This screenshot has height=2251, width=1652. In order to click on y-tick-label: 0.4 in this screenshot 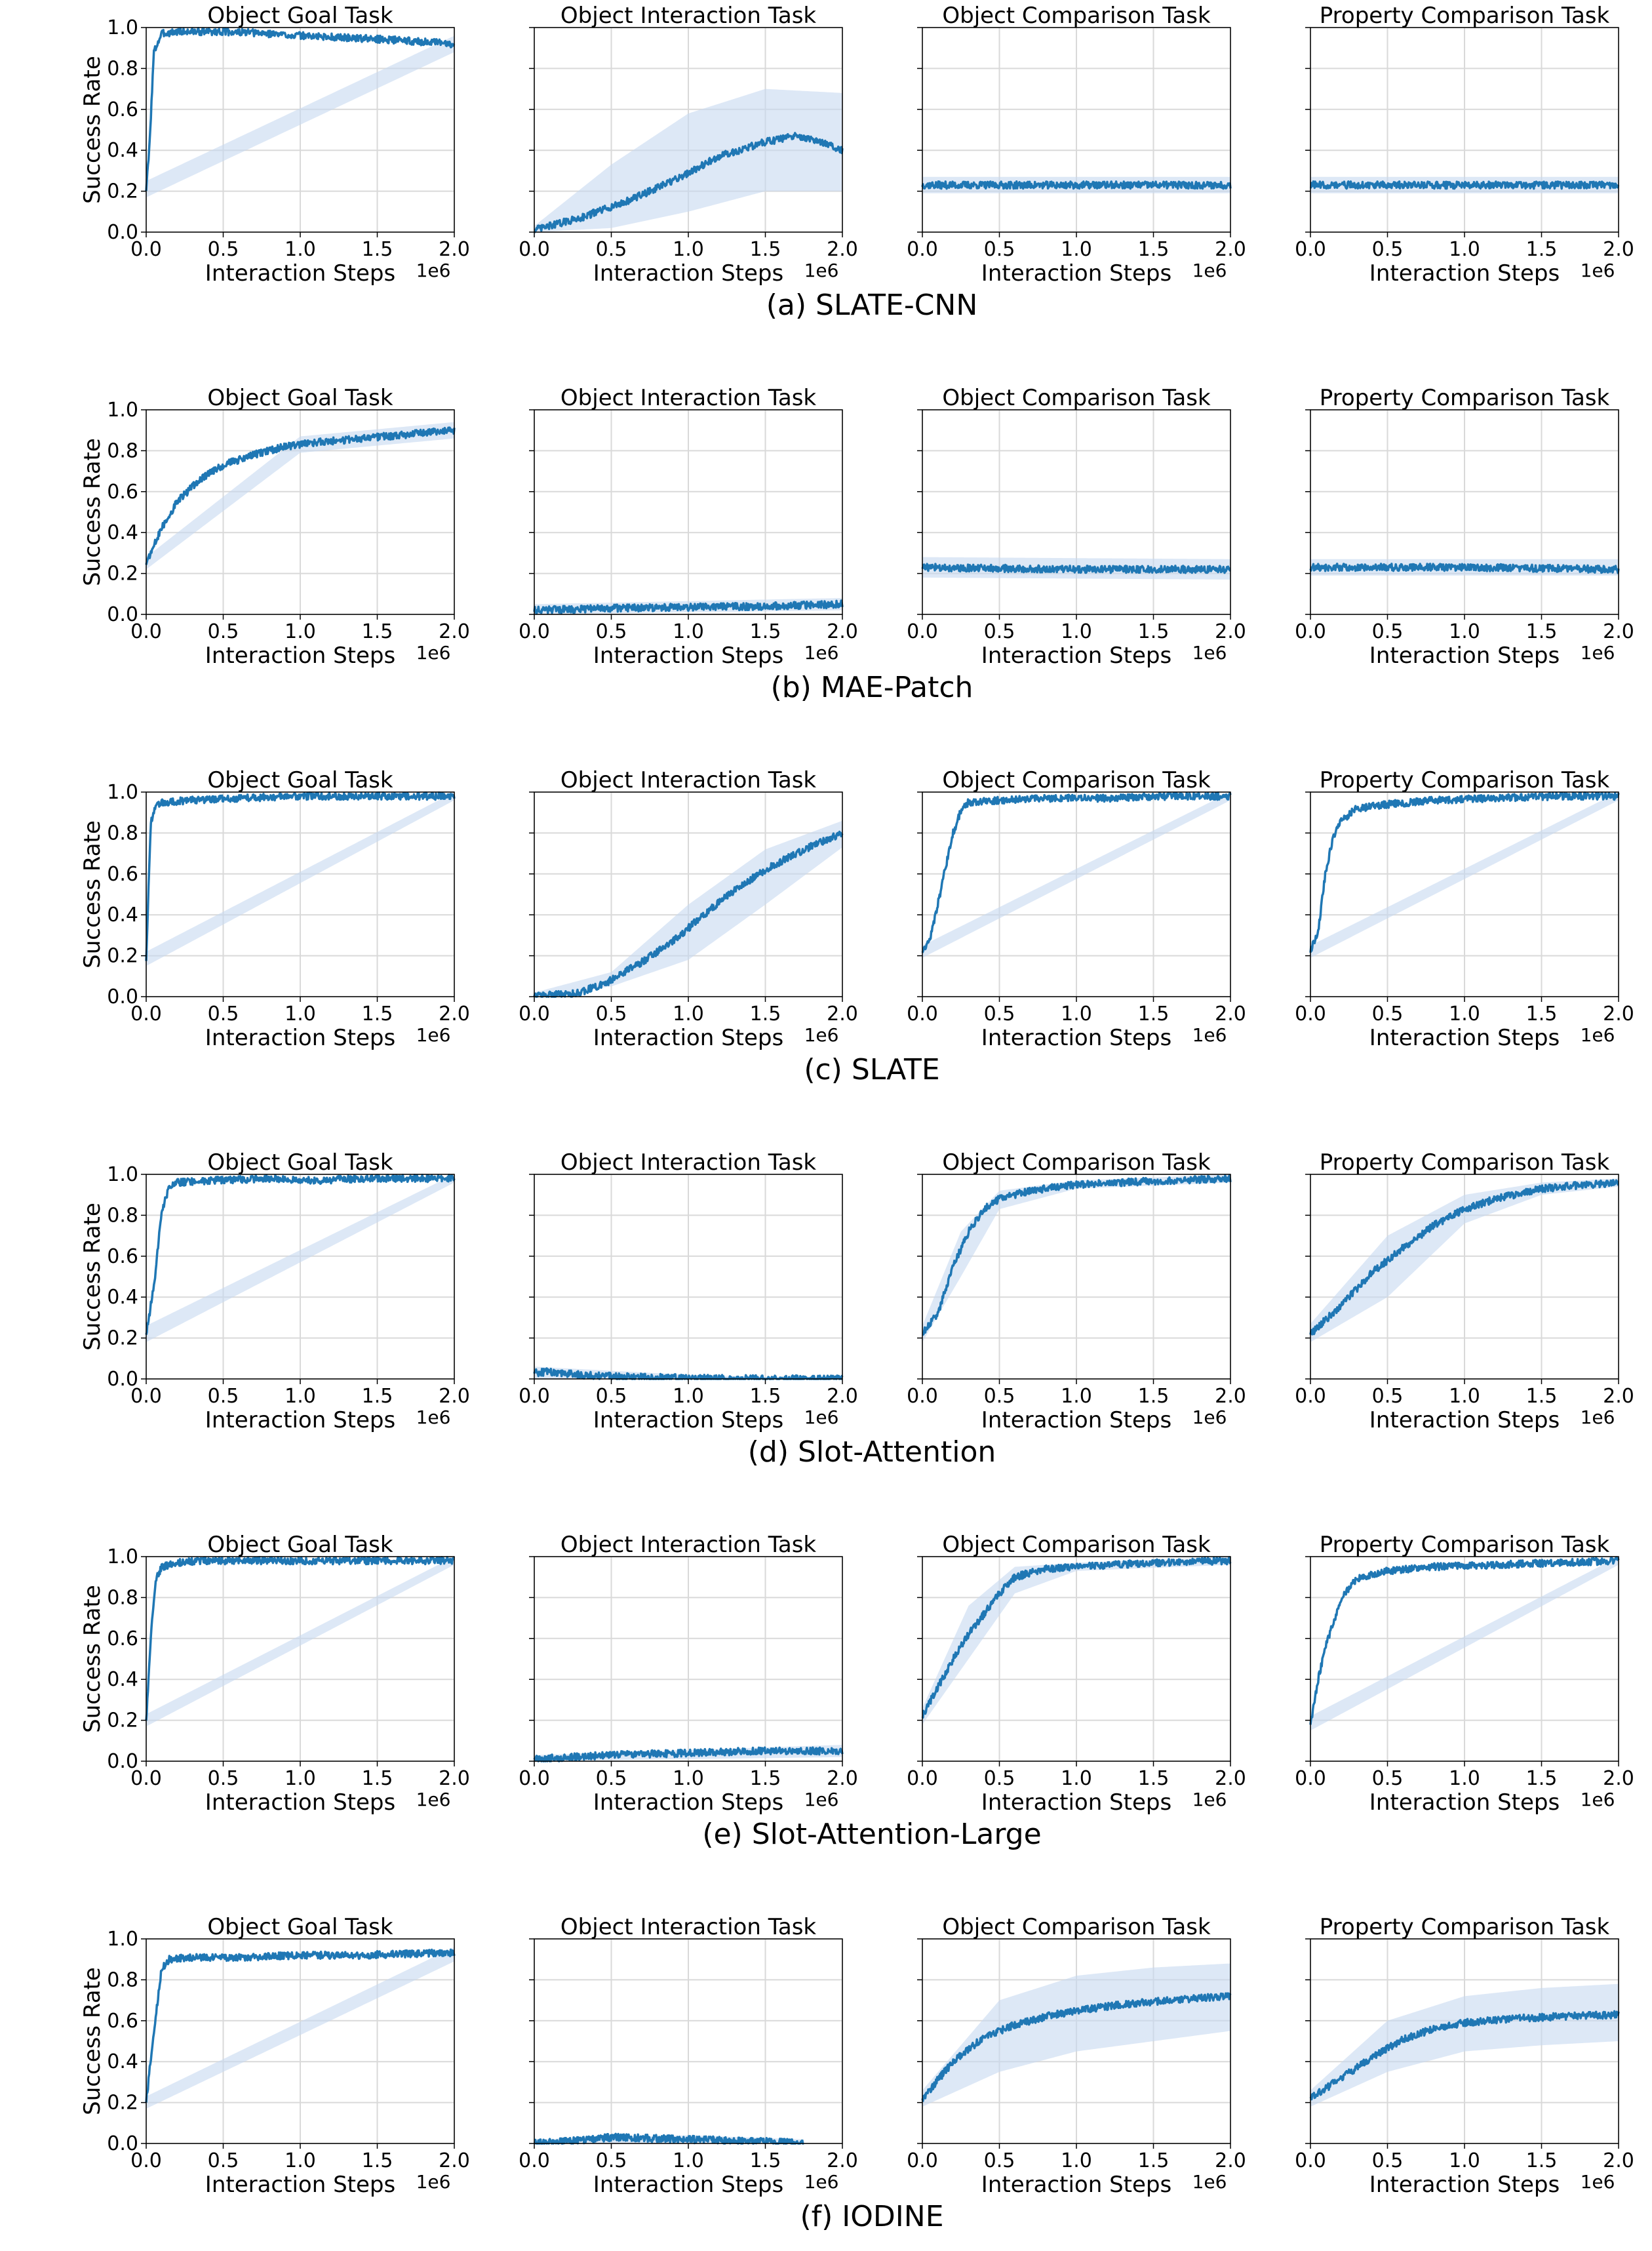, I will do `click(122, 1297)`.